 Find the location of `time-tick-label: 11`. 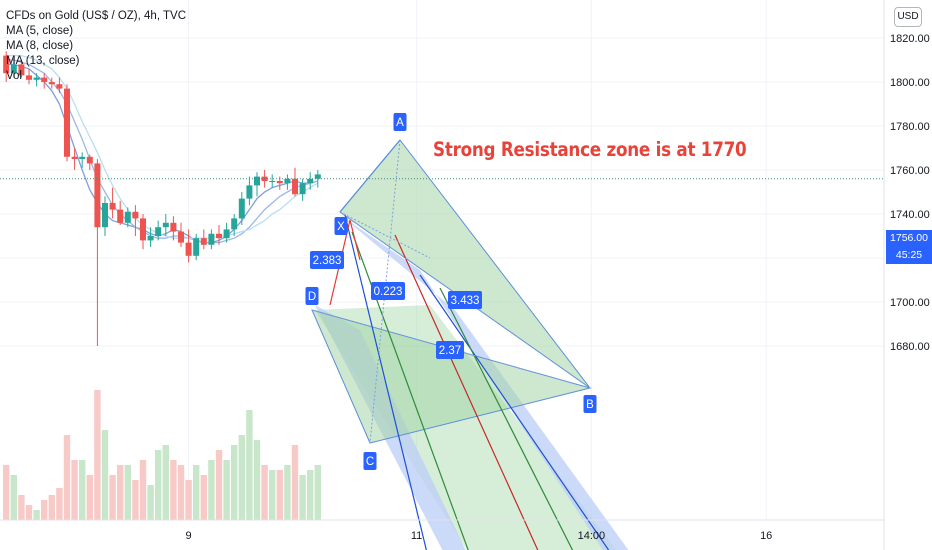

time-tick-label: 11 is located at coordinates (416, 536).